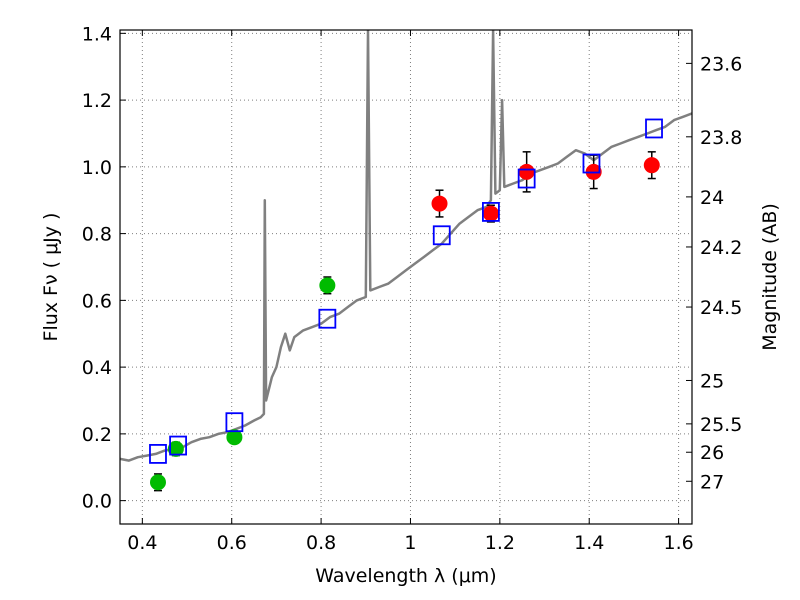  What do you see at coordinates (97, 301) in the screenshot?
I see `y-tick-label: 0.6` at bounding box center [97, 301].